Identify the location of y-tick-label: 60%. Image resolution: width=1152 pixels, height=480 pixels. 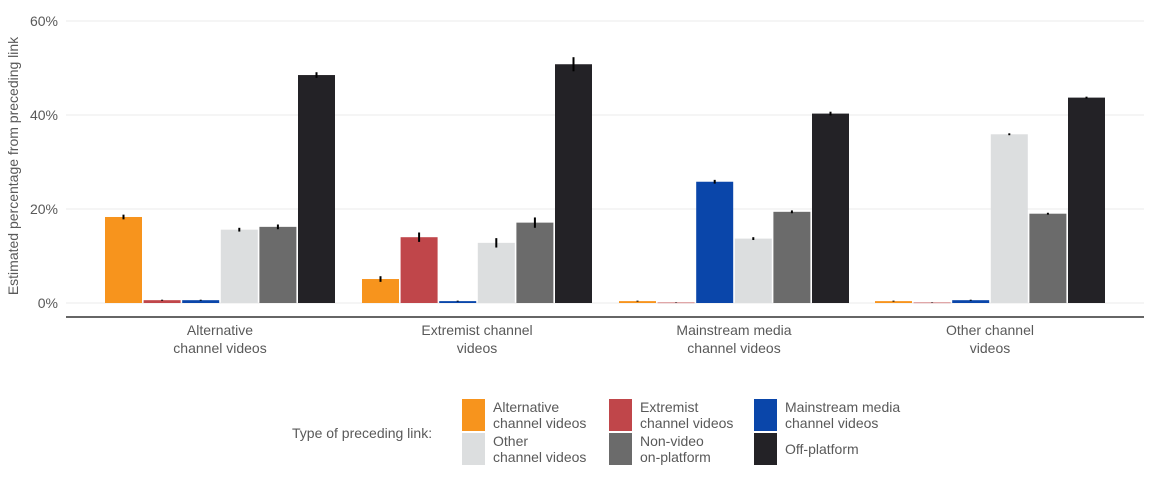
(44, 21).